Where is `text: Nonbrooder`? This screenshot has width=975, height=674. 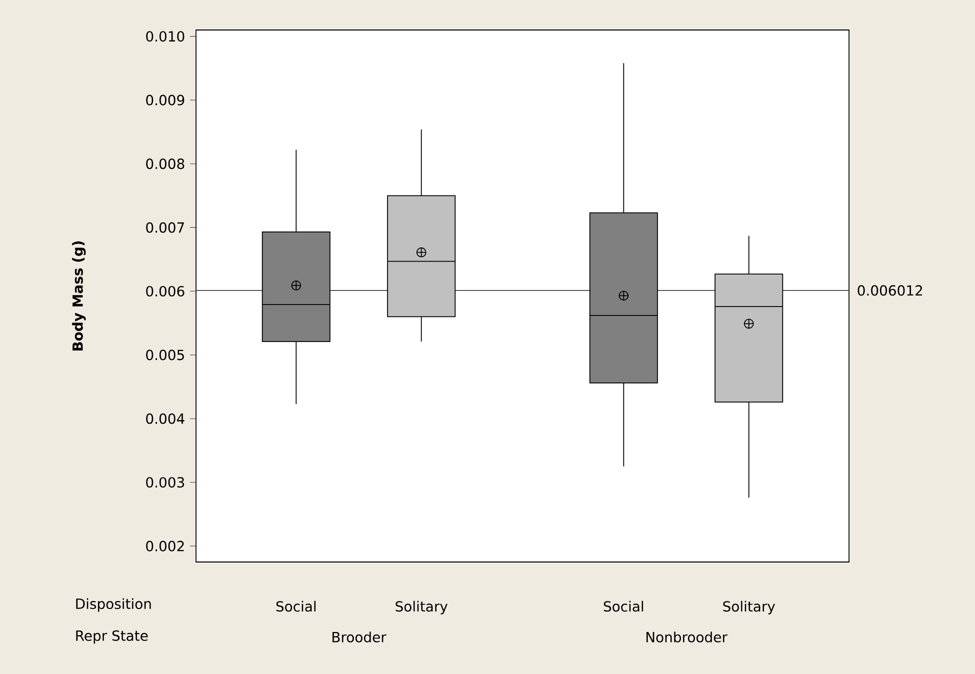 text: Nonbrooder is located at coordinates (687, 637).